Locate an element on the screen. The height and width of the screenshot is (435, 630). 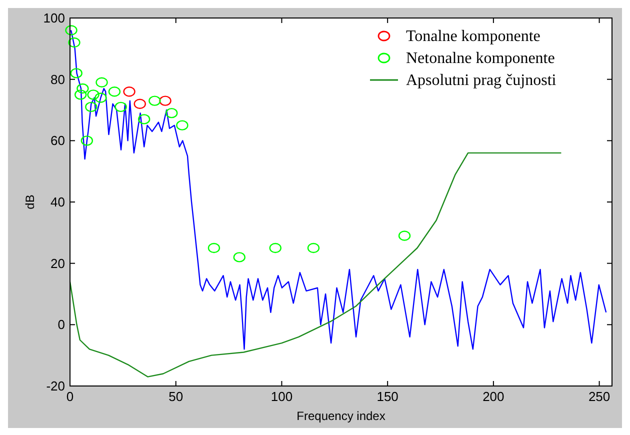
x-axis-title: Frequency index is located at coordinates (341, 416).